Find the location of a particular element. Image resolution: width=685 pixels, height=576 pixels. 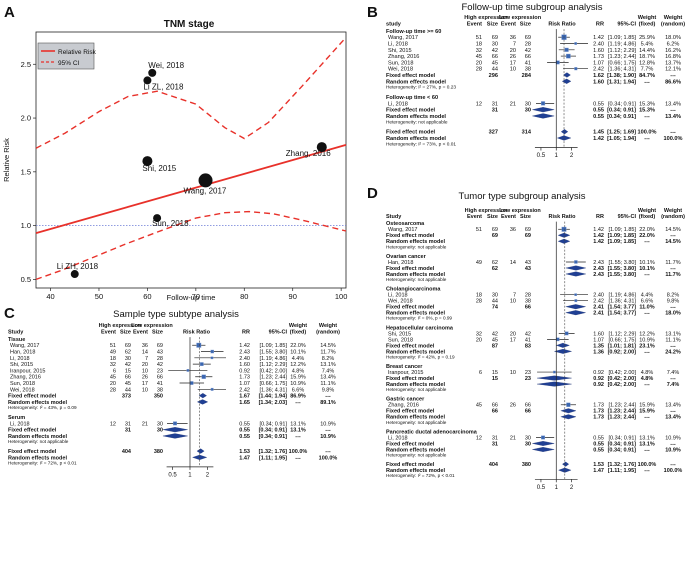

panelB-group-1-random-diamond is located at coordinates (543, 116).